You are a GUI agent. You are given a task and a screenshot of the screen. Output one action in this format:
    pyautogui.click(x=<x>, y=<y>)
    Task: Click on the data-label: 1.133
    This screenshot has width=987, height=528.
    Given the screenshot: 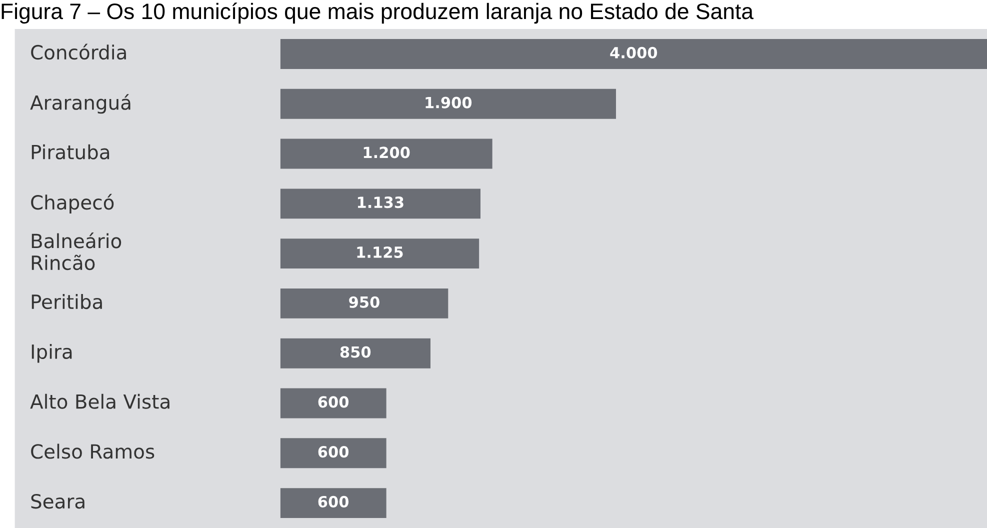 What is the action you would take?
    pyautogui.click(x=381, y=202)
    